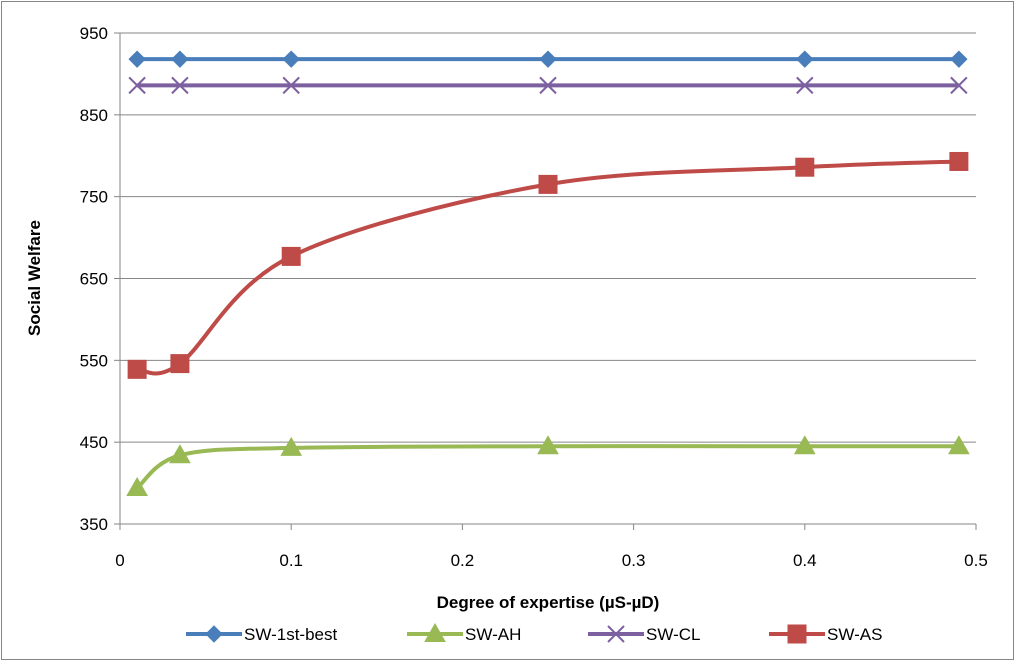 This screenshot has width=1017, height=663. Describe the element at coordinates (94, 360) in the screenshot. I see `y-tick-label: 550` at that location.